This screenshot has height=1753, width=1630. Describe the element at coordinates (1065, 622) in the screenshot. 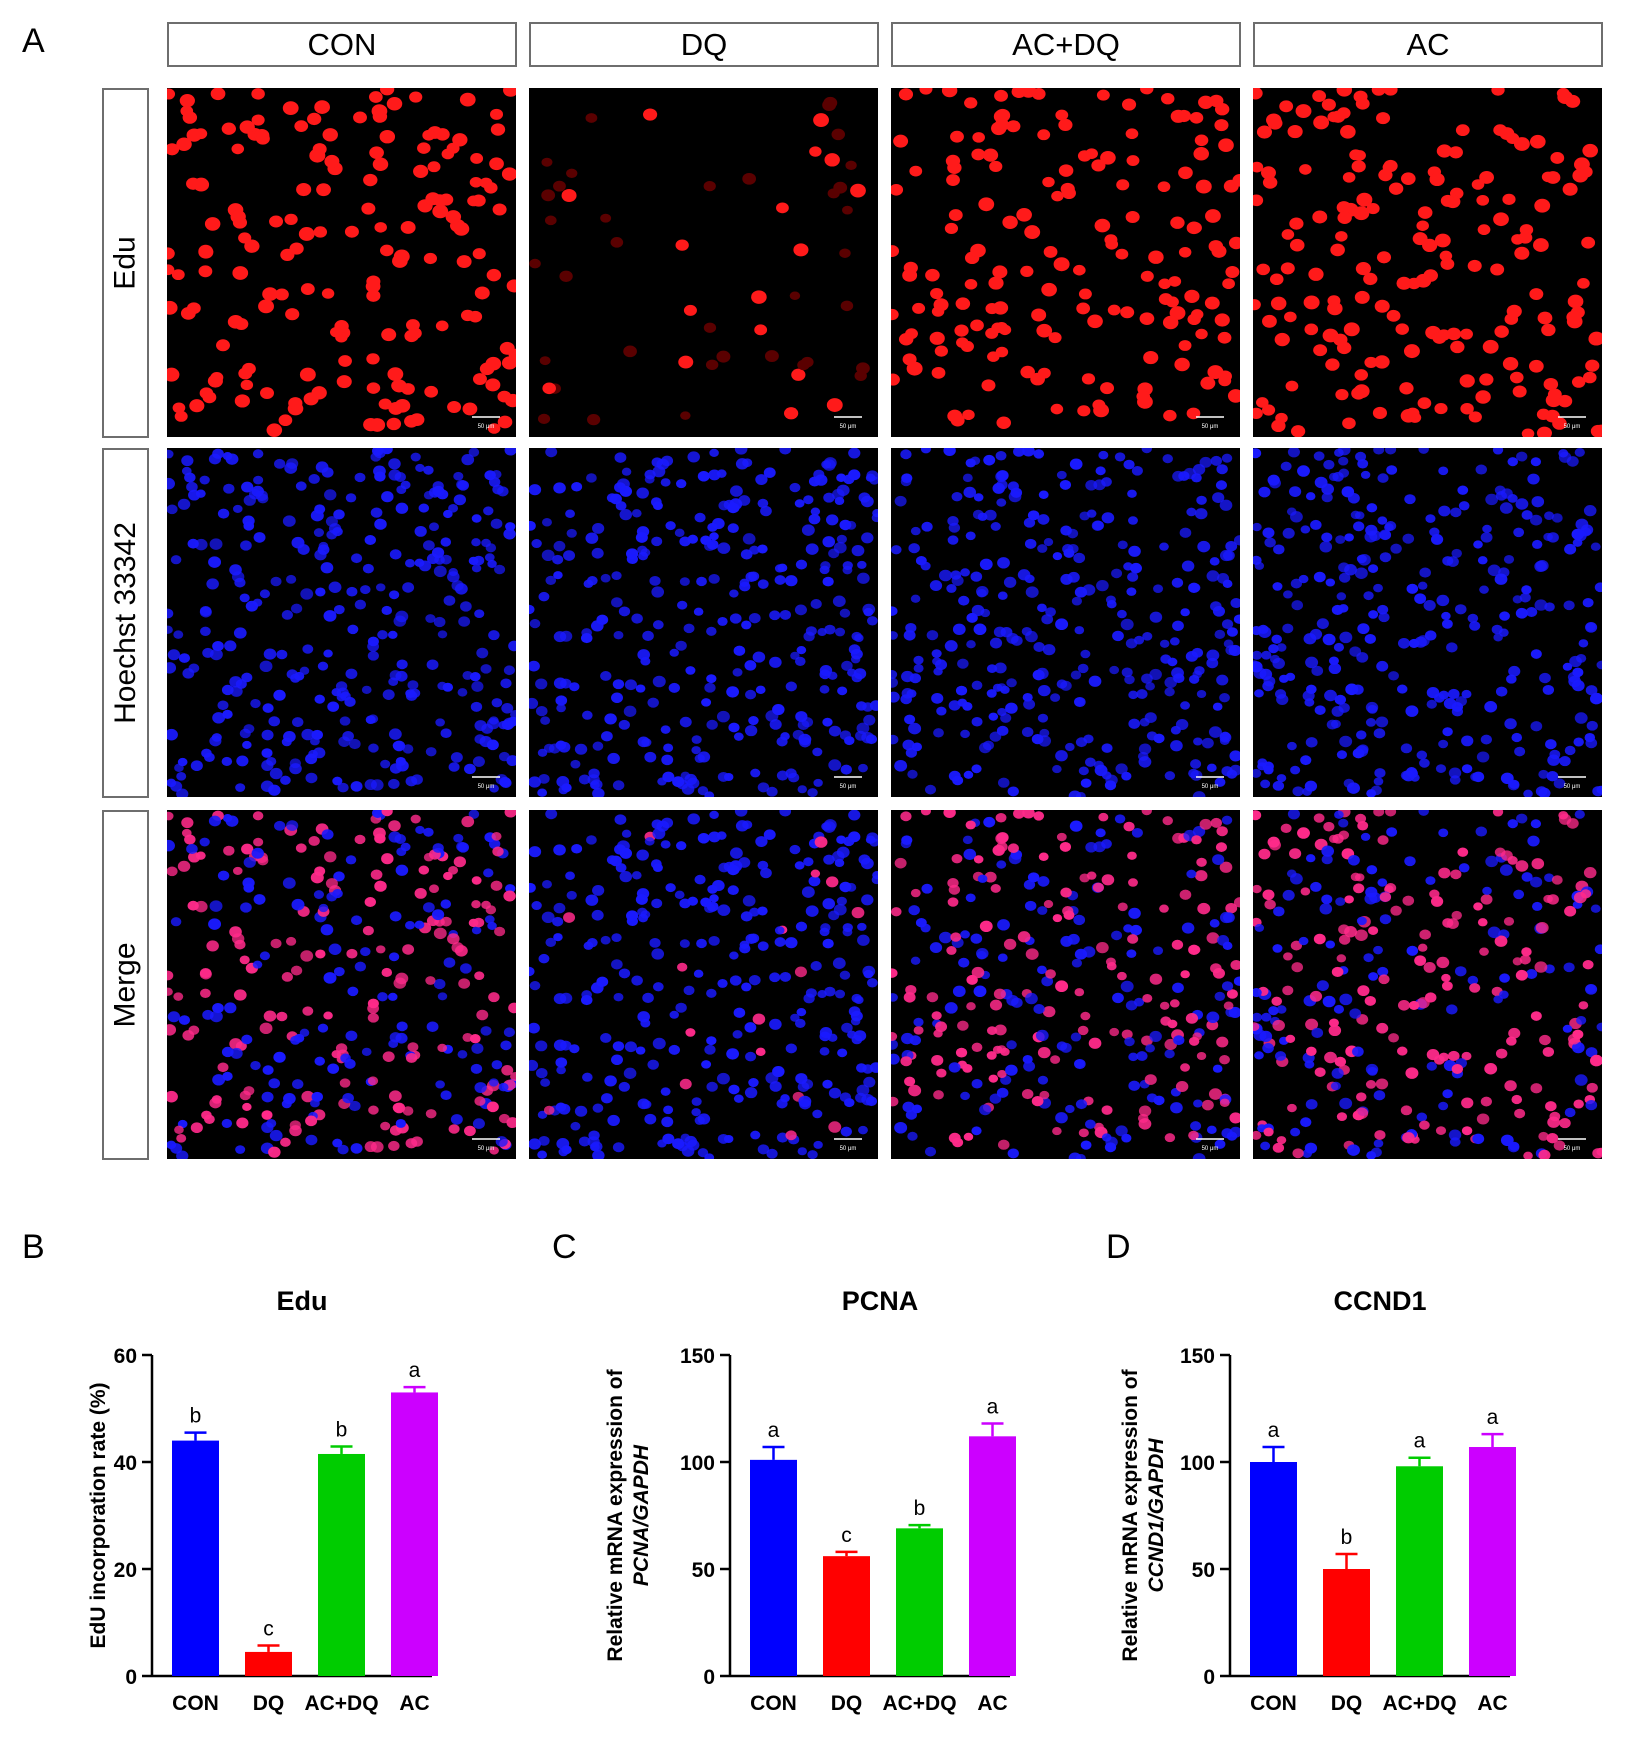

I see `micrograph-hoechst-ac-dq: 50 μm` at that location.